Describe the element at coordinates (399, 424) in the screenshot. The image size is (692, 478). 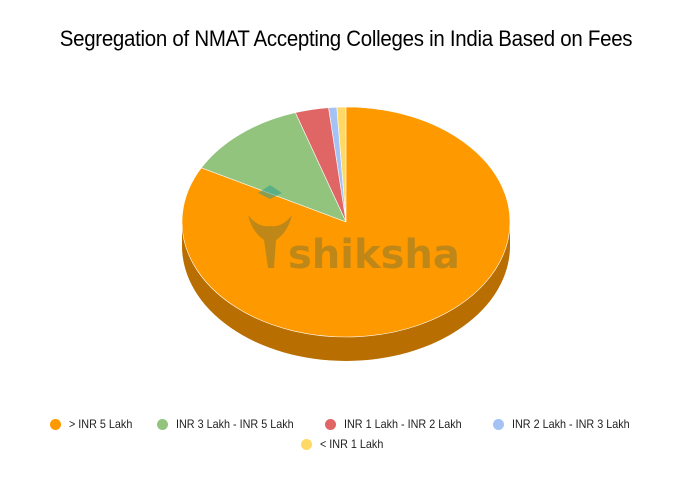
I see `legend-item-1-to-2-lakh: INR 1 Lakh - INR 2 Lakh` at that location.